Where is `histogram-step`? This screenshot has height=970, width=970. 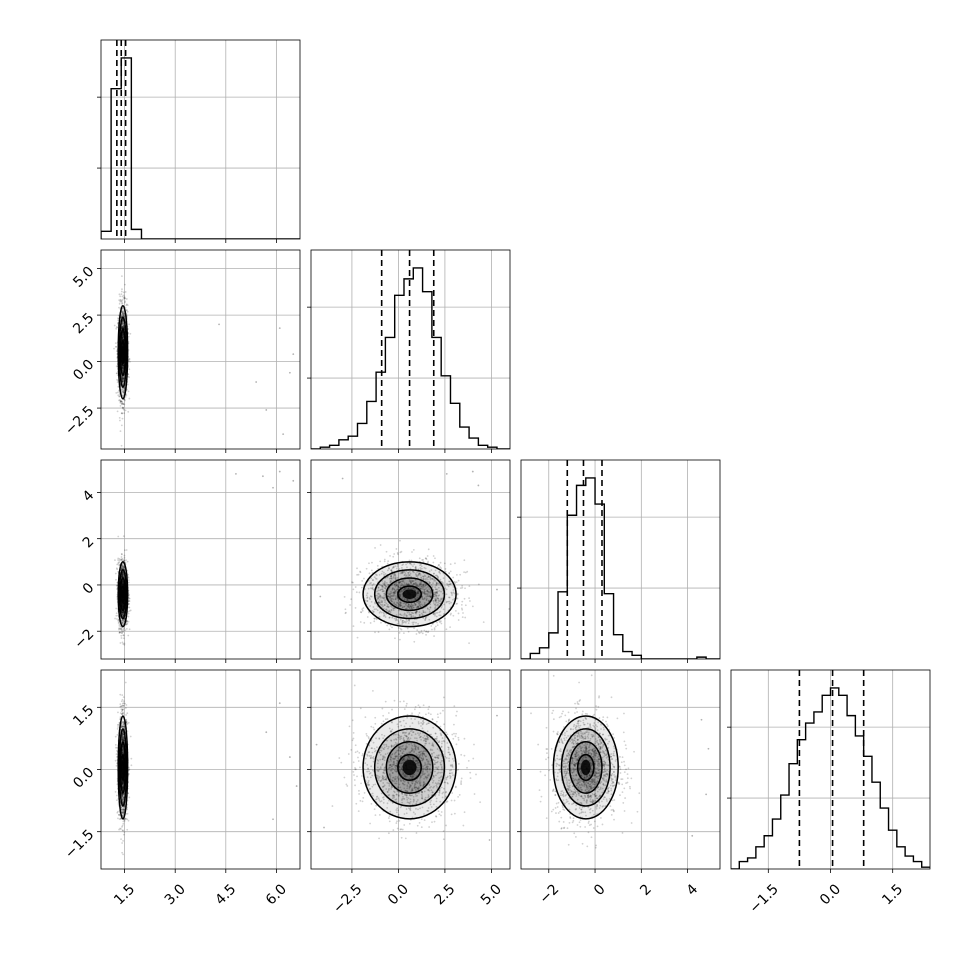 histogram-step is located at coordinates (200, 148).